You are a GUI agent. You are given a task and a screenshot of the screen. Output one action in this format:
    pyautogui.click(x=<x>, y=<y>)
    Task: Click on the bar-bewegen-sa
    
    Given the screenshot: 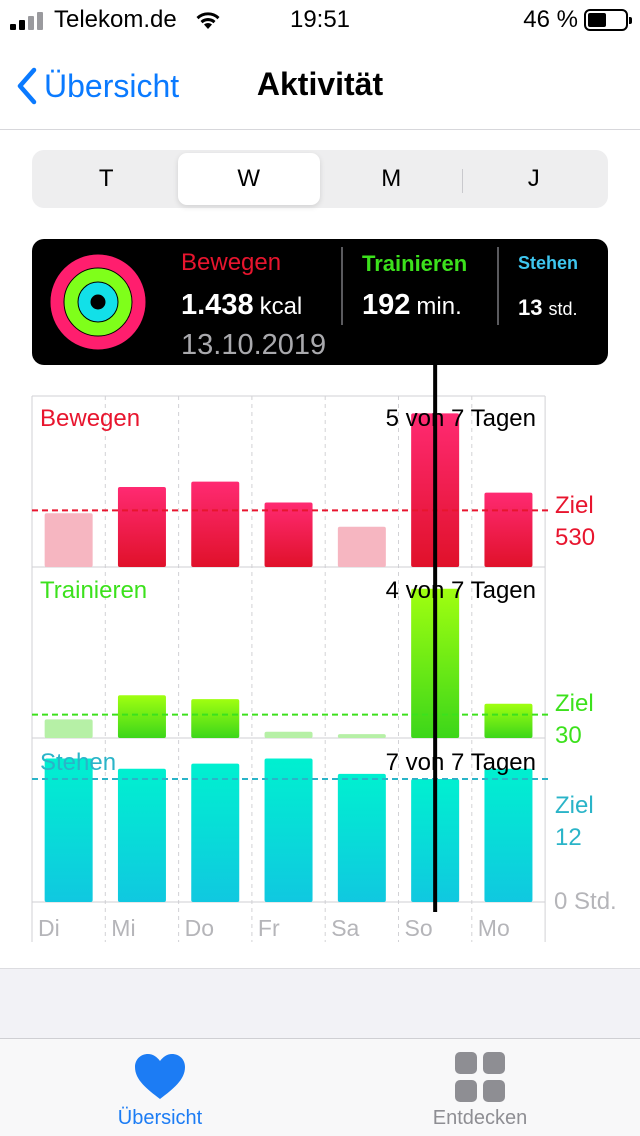 What is the action you would take?
    pyautogui.click(x=361, y=546)
    